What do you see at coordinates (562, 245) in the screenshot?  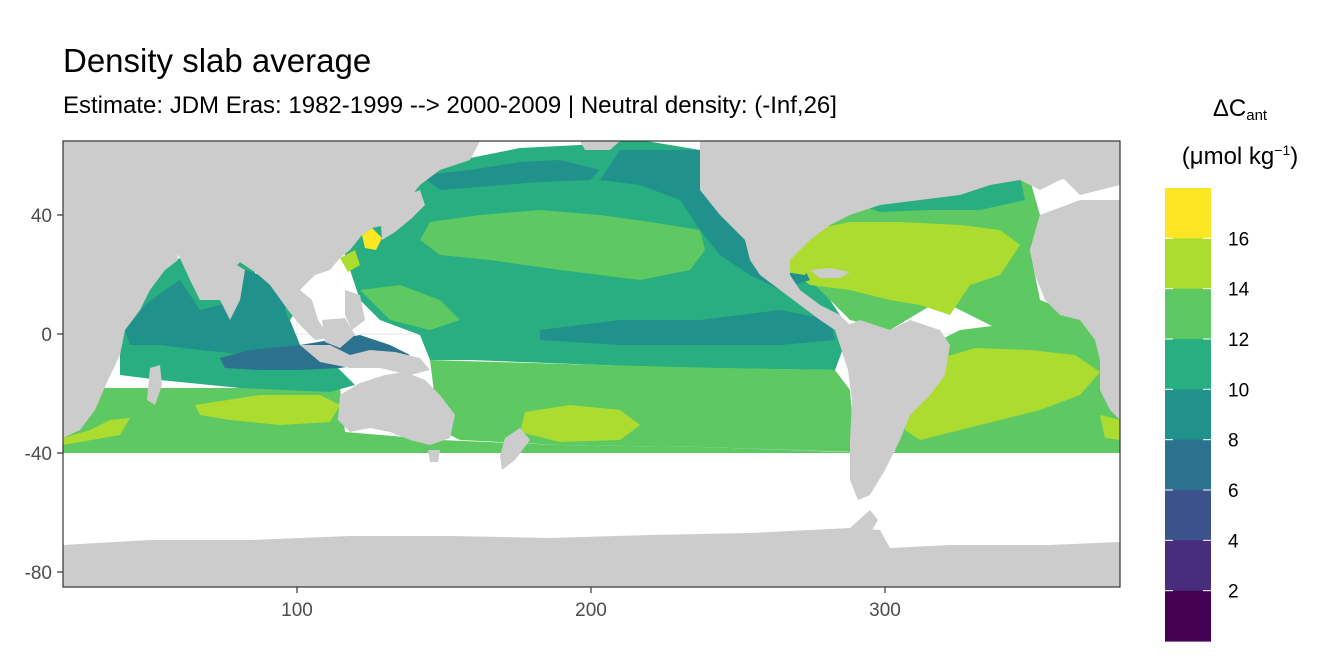 I see `ocean-north-pacific-gyre` at bounding box center [562, 245].